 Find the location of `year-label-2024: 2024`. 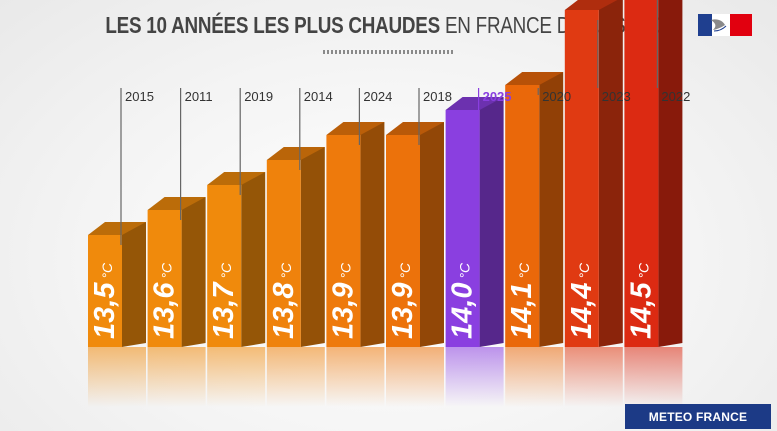

year-label-2024: 2024 is located at coordinates (377, 96).